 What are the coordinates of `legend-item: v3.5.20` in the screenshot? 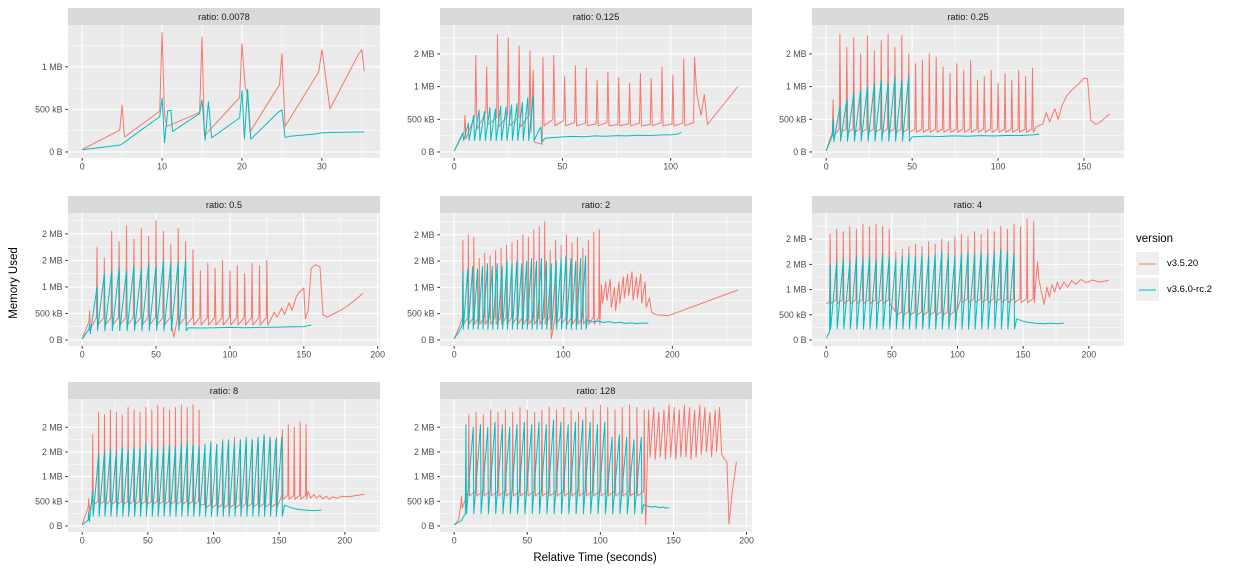 It's located at (1189, 263).